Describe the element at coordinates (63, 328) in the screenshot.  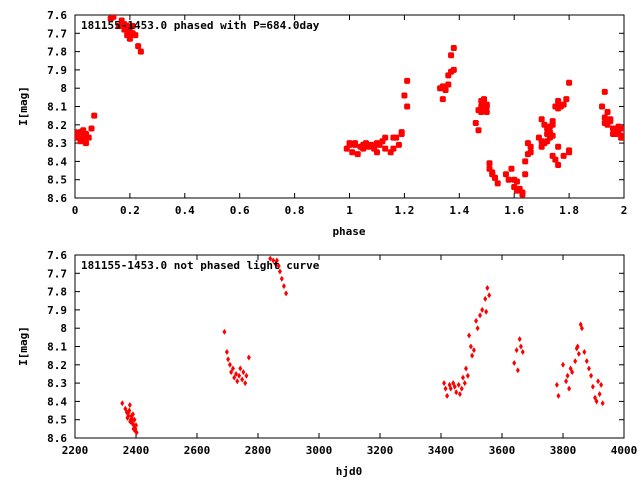
I see `y-tick-label: 8` at that location.